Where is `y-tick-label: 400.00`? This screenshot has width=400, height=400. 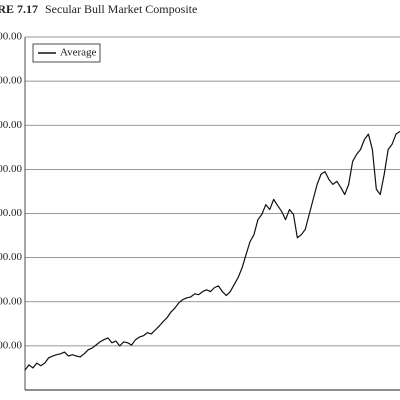
y-tick-label: 400.00 is located at coordinates (11, 213).